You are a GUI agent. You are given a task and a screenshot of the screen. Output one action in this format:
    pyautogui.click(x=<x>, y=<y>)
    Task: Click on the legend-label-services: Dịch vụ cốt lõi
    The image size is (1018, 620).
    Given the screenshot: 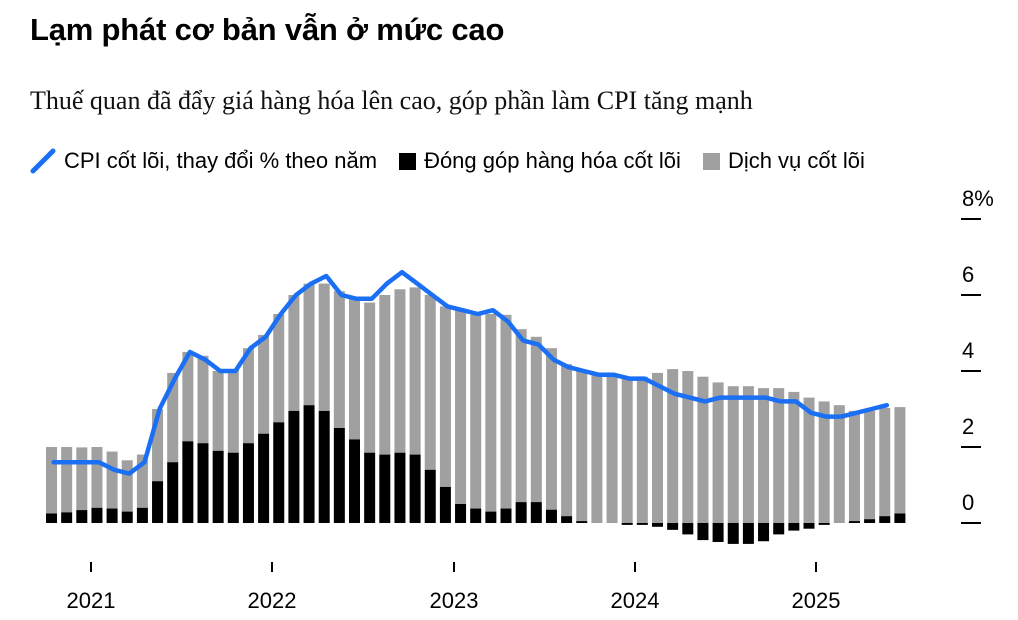 What is the action you would take?
    pyautogui.click(x=796, y=160)
    